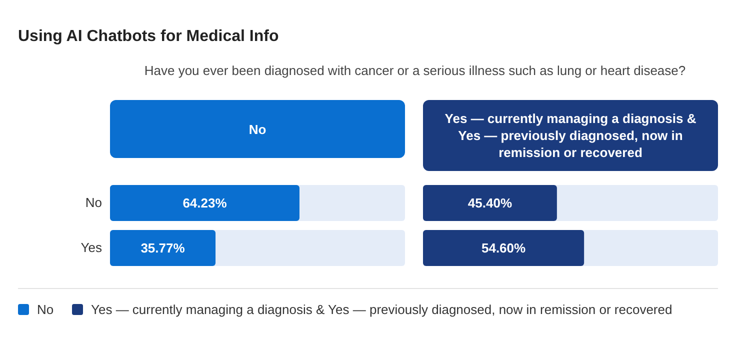 This screenshot has width=736, height=342. I want to click on legend-label: No, so click(45, 309).